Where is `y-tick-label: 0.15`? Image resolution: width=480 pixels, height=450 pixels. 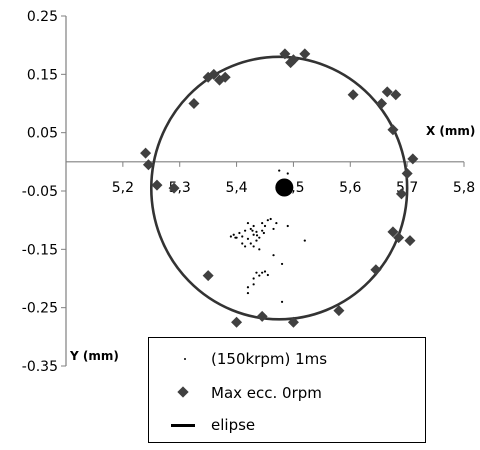
y-tick-label: 0.15 is located at coordinates (42, 75).